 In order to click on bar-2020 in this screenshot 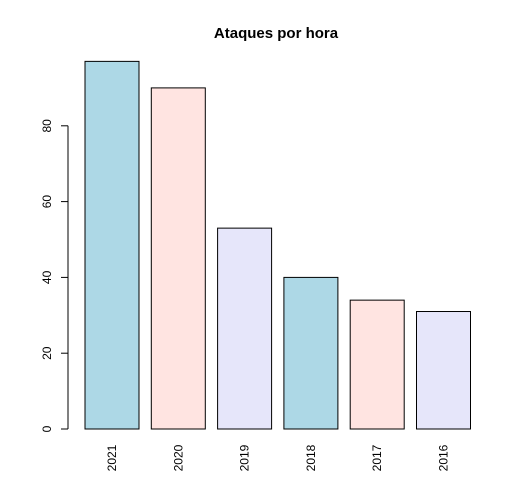, I will do `click(178, 258)`.